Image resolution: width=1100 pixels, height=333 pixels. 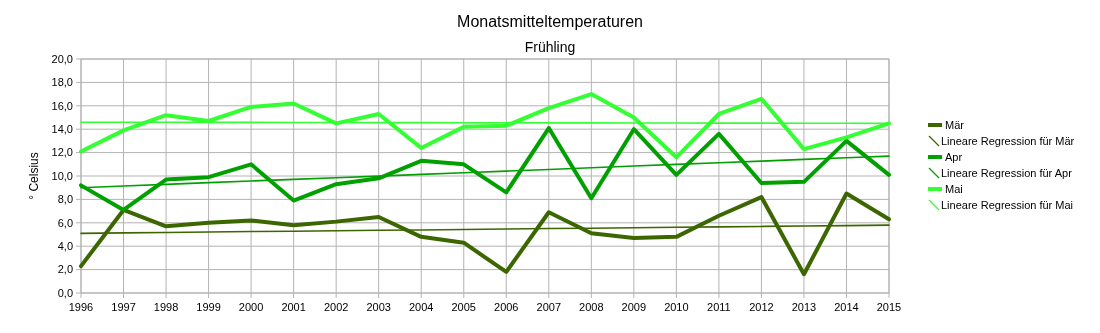 What do you see at coordinates (550, 21) in the screenshot?
I see `chart-title: Monatsmitteltemperaturen` at bounding box center [550, 21].